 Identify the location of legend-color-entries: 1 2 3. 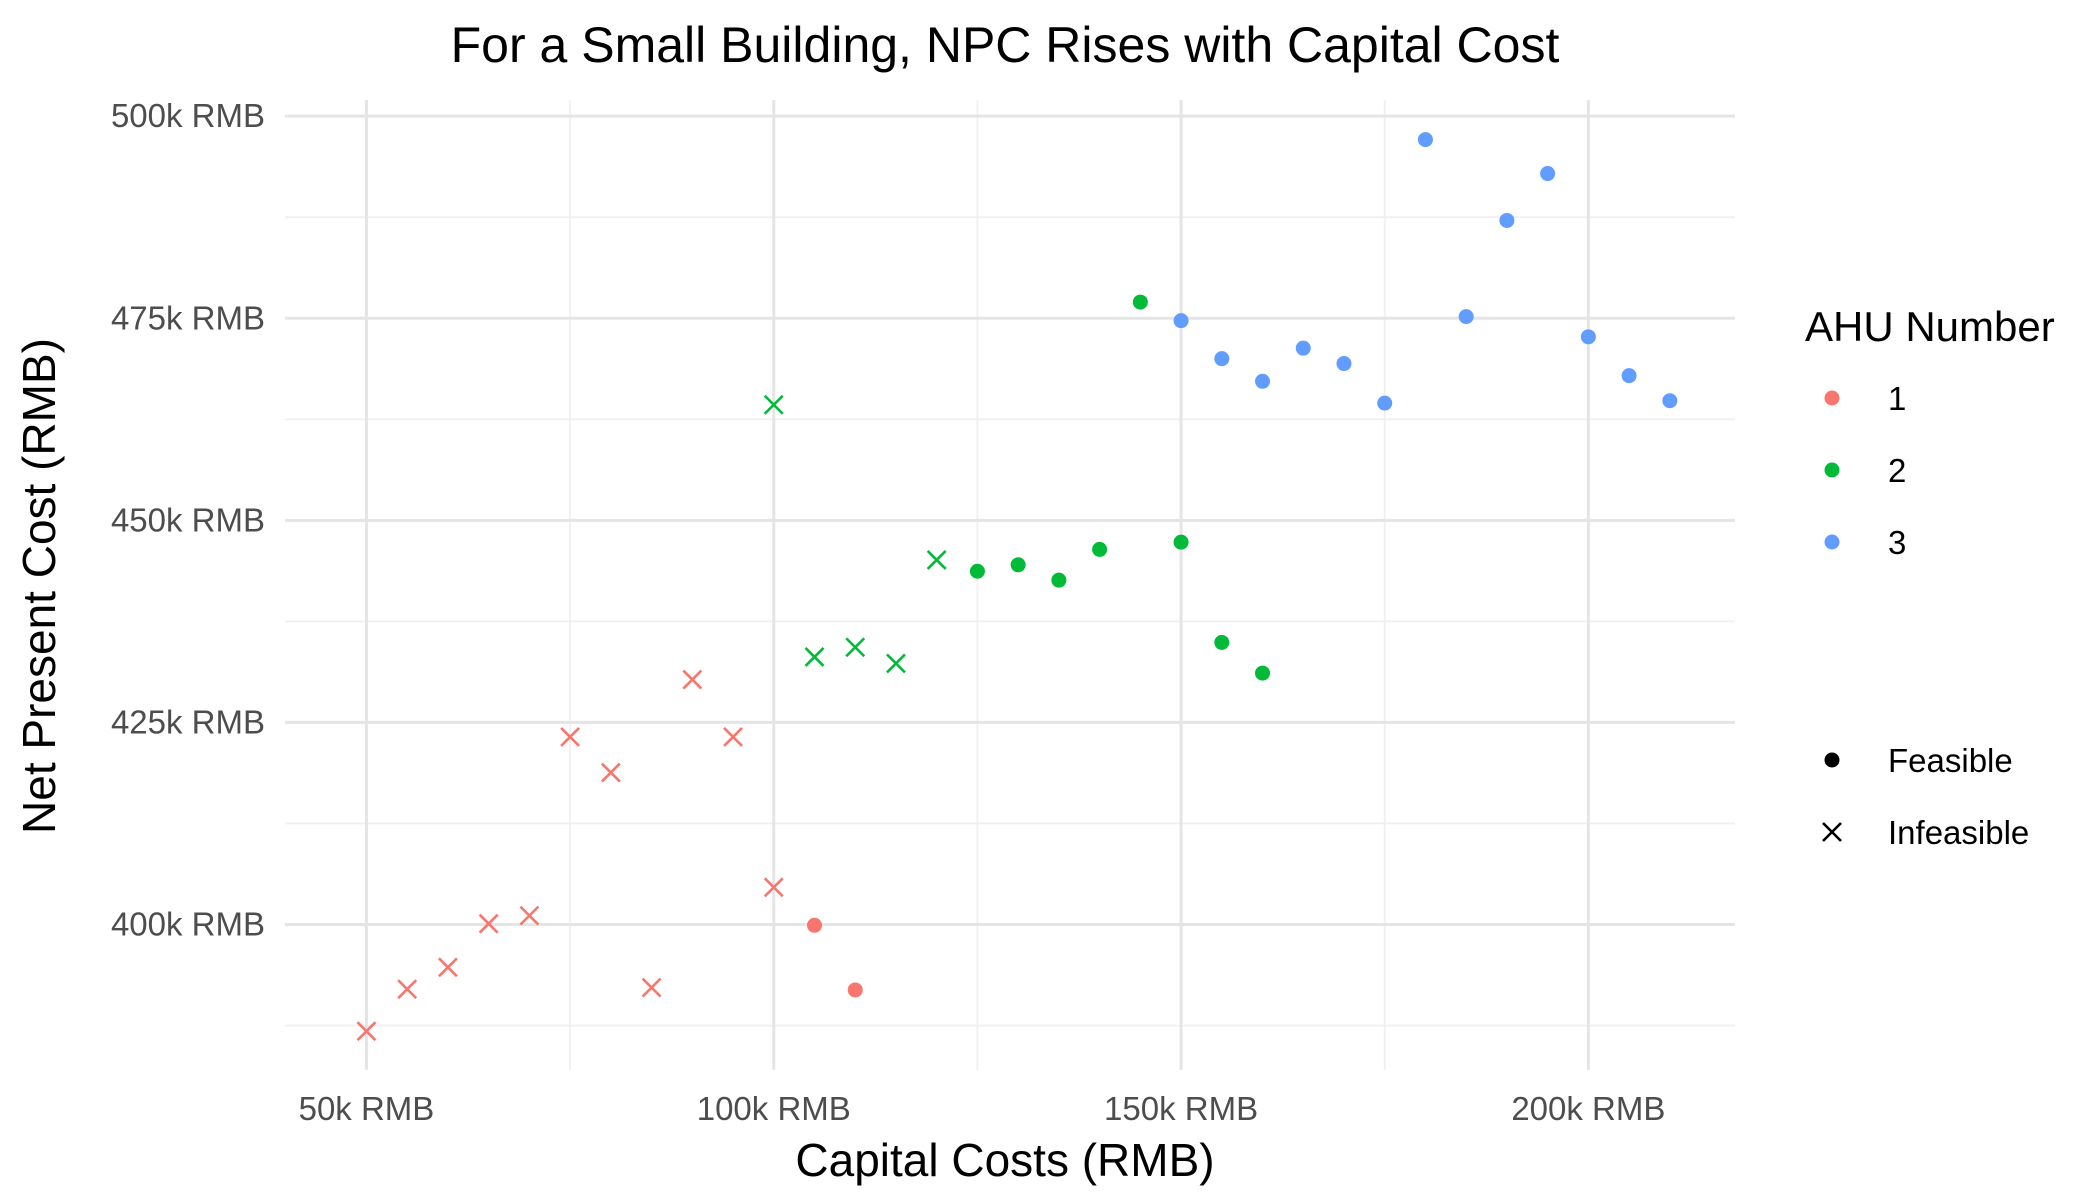
(1865, 470).